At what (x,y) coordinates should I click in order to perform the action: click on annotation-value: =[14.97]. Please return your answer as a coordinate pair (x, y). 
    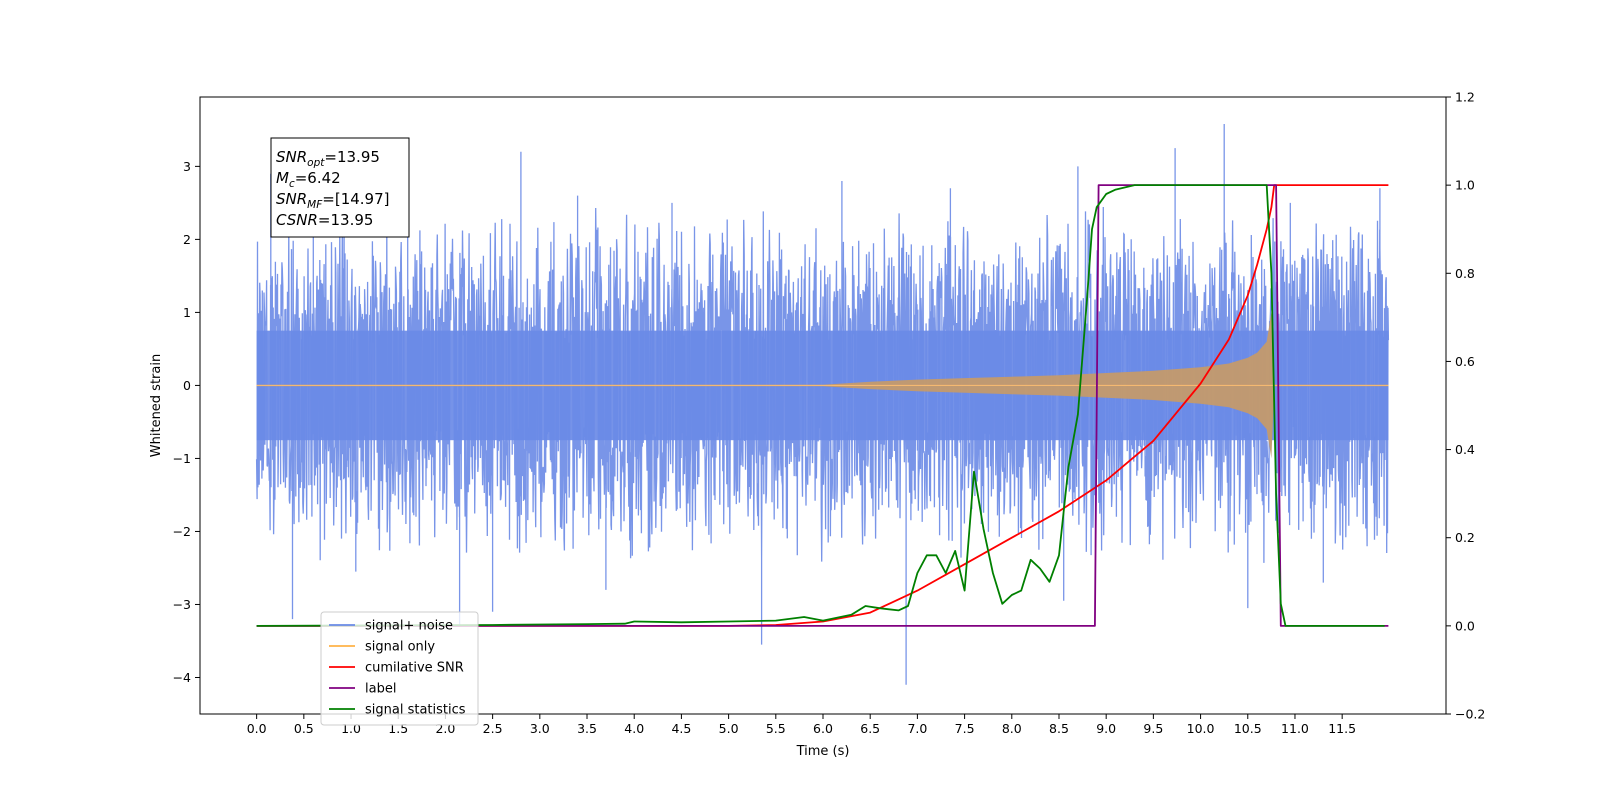
    Looking at the image, I should click on (355, 199).